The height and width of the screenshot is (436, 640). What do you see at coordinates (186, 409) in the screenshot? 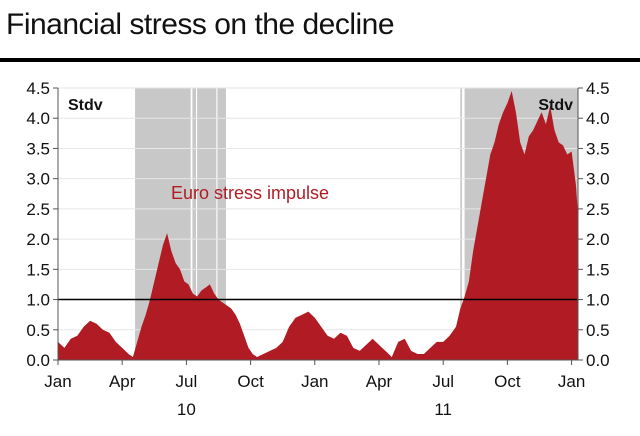
I see `year-label: 10` at bounding box center [186, 409].